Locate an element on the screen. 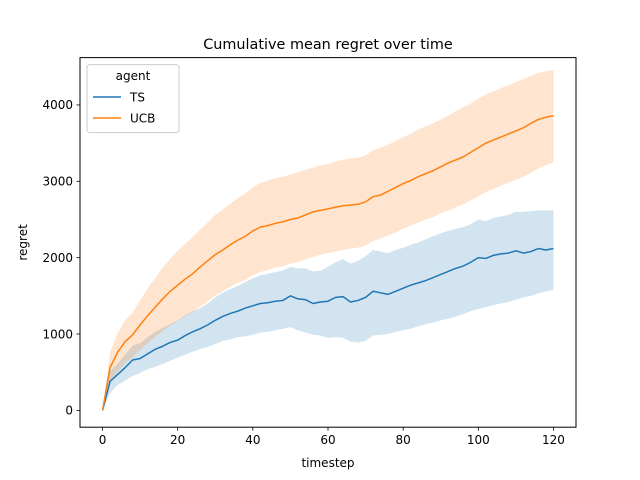 The image size is (640, 480). y-axis-label: regret is located at coordinates (23, 242).